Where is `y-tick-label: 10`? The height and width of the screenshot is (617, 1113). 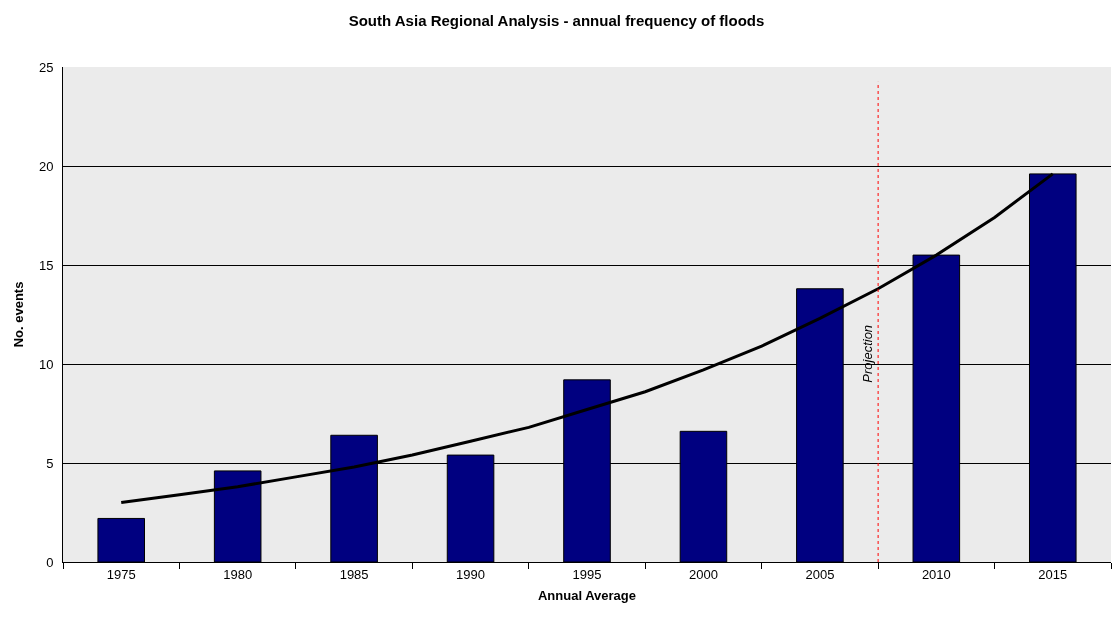
y-tick-label: 10 is located at coordinates (46, 364).